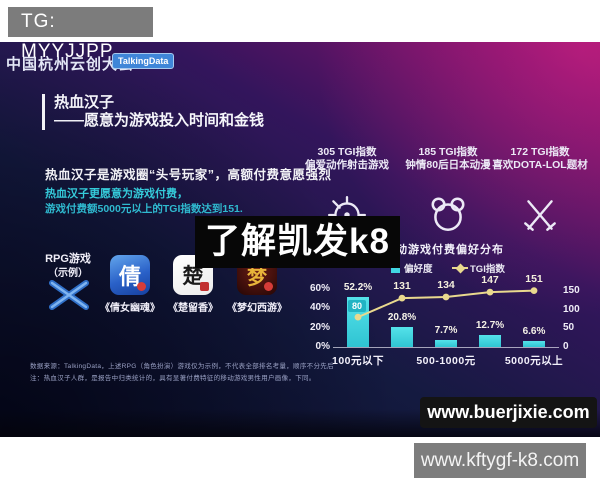  What do you see at coordinates (130, 308) in the screenshot?
I see `game-name-label: 《倩女幽魂》` at bounding box center [130, 308].